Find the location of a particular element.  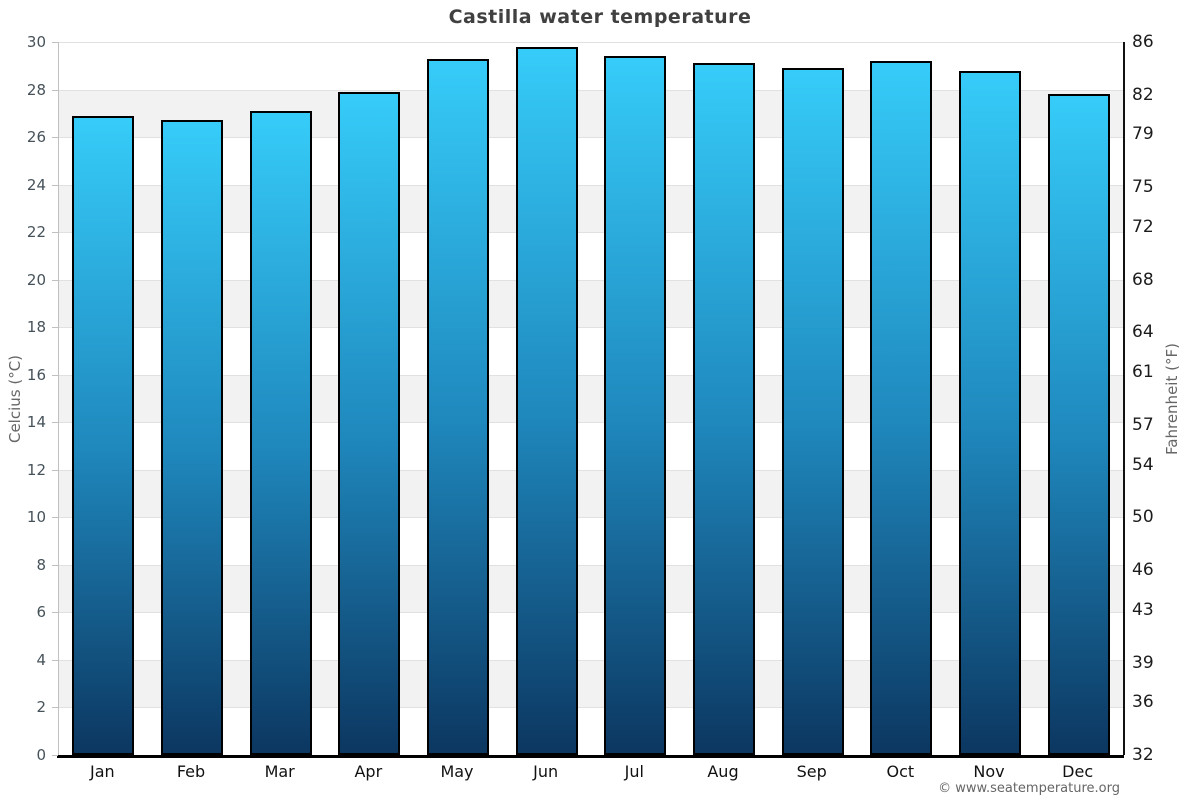

fahrenheit-tick-label: 68 is located at coordinates (1143, 279).